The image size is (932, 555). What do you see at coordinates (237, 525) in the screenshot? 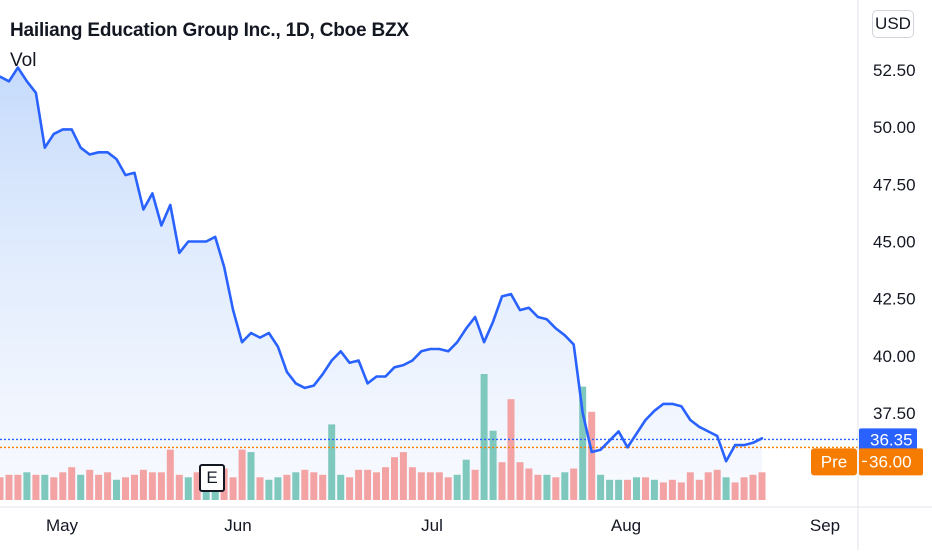
I see `x-tick-label: Jun` at bounding box center [237, 525].